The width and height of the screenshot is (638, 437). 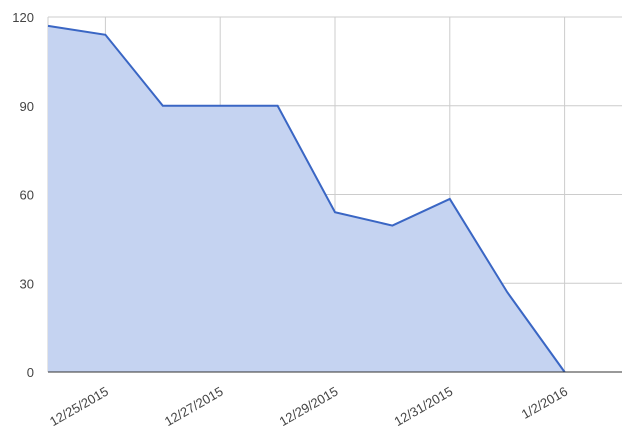 What do you see at coordinates (27, 283) in the screenshot?
I see `y-tick-label: 30` at bounding box center [27, 283].